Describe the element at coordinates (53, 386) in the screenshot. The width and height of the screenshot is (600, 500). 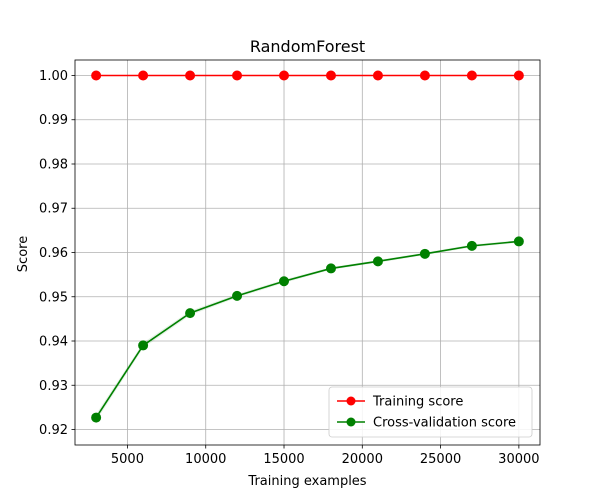
I see `y-tick-label: 0.93` at that location.